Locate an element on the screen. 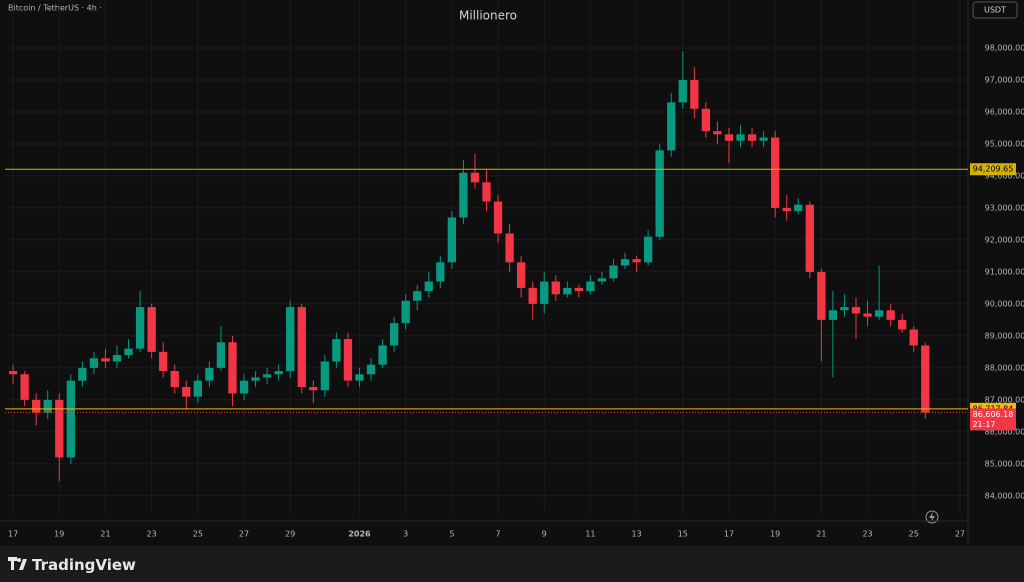 The width and height of the screenshot is (1024, 582). x-tick-label: 15 is located at coordinates (683, 534).